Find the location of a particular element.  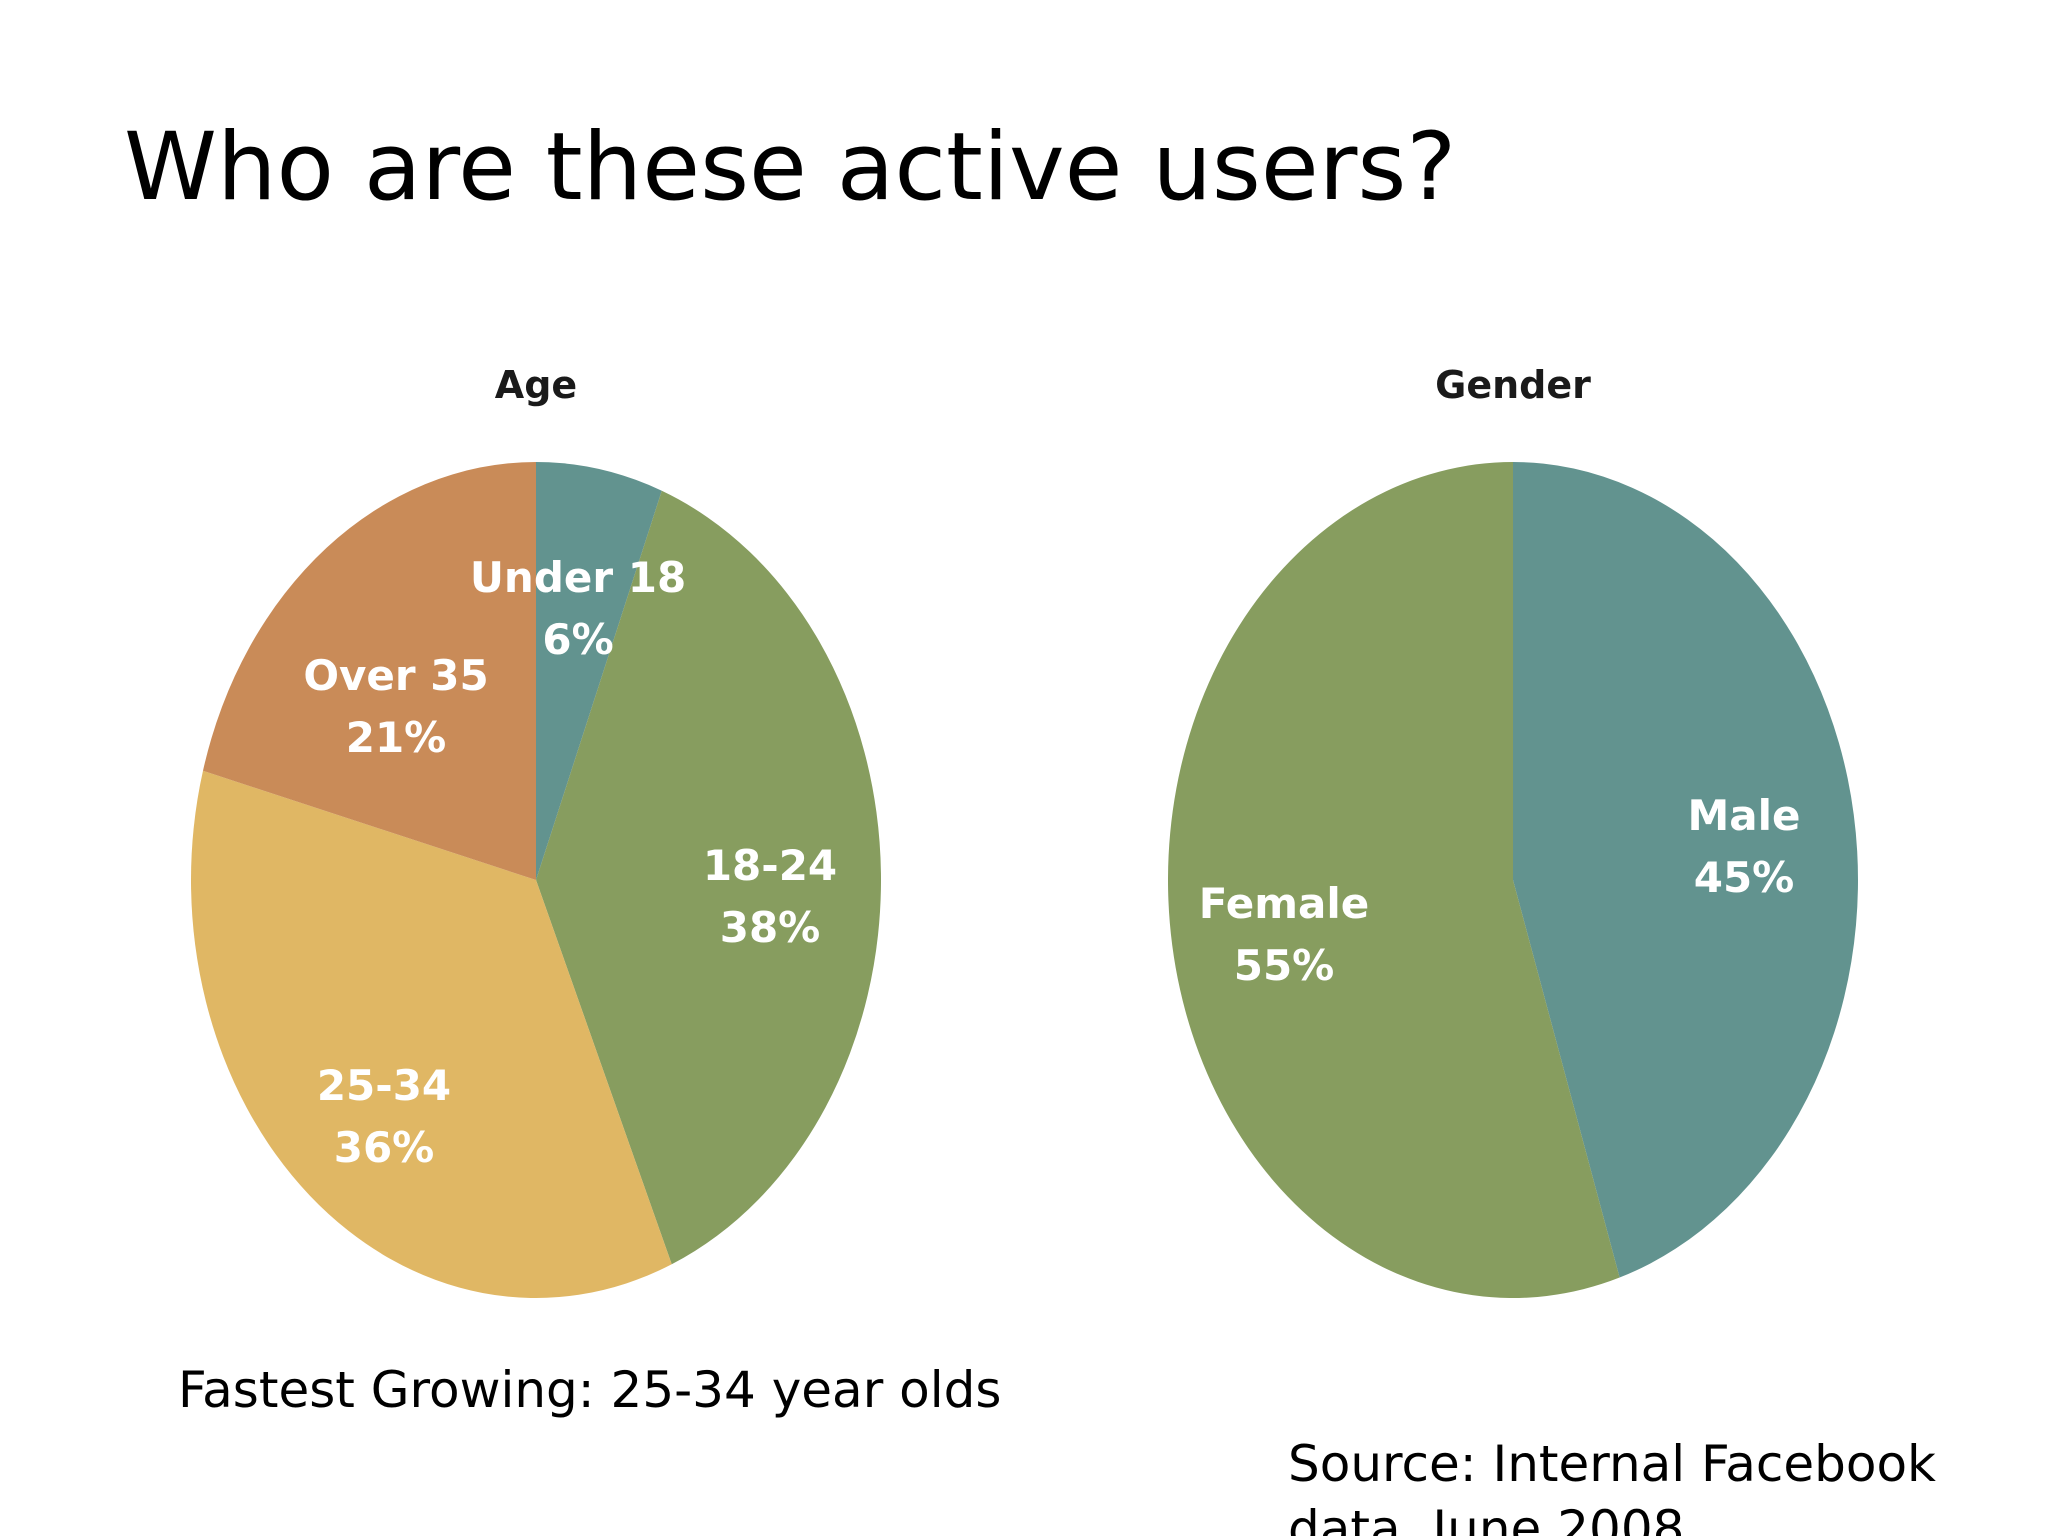

slice-label: Male 45% is located at coordinates (1743, 846).